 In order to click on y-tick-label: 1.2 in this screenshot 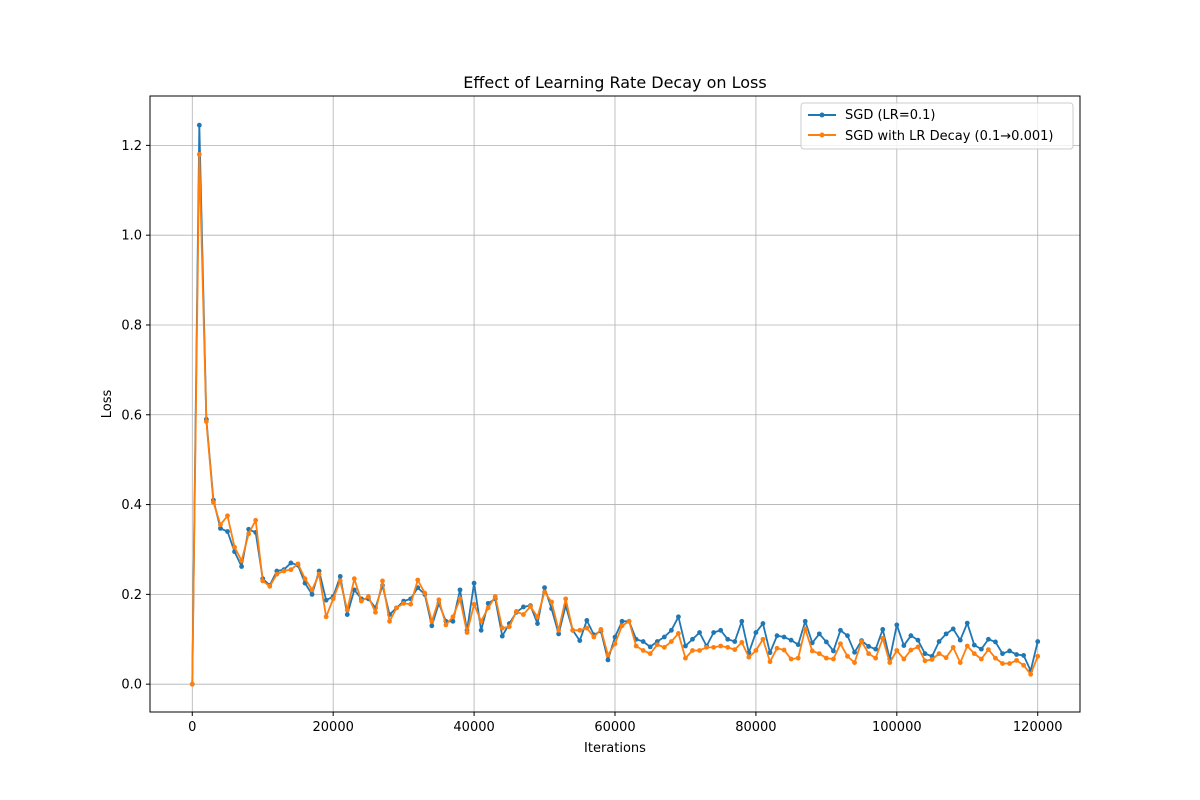, I will do `click(131, 146)`.